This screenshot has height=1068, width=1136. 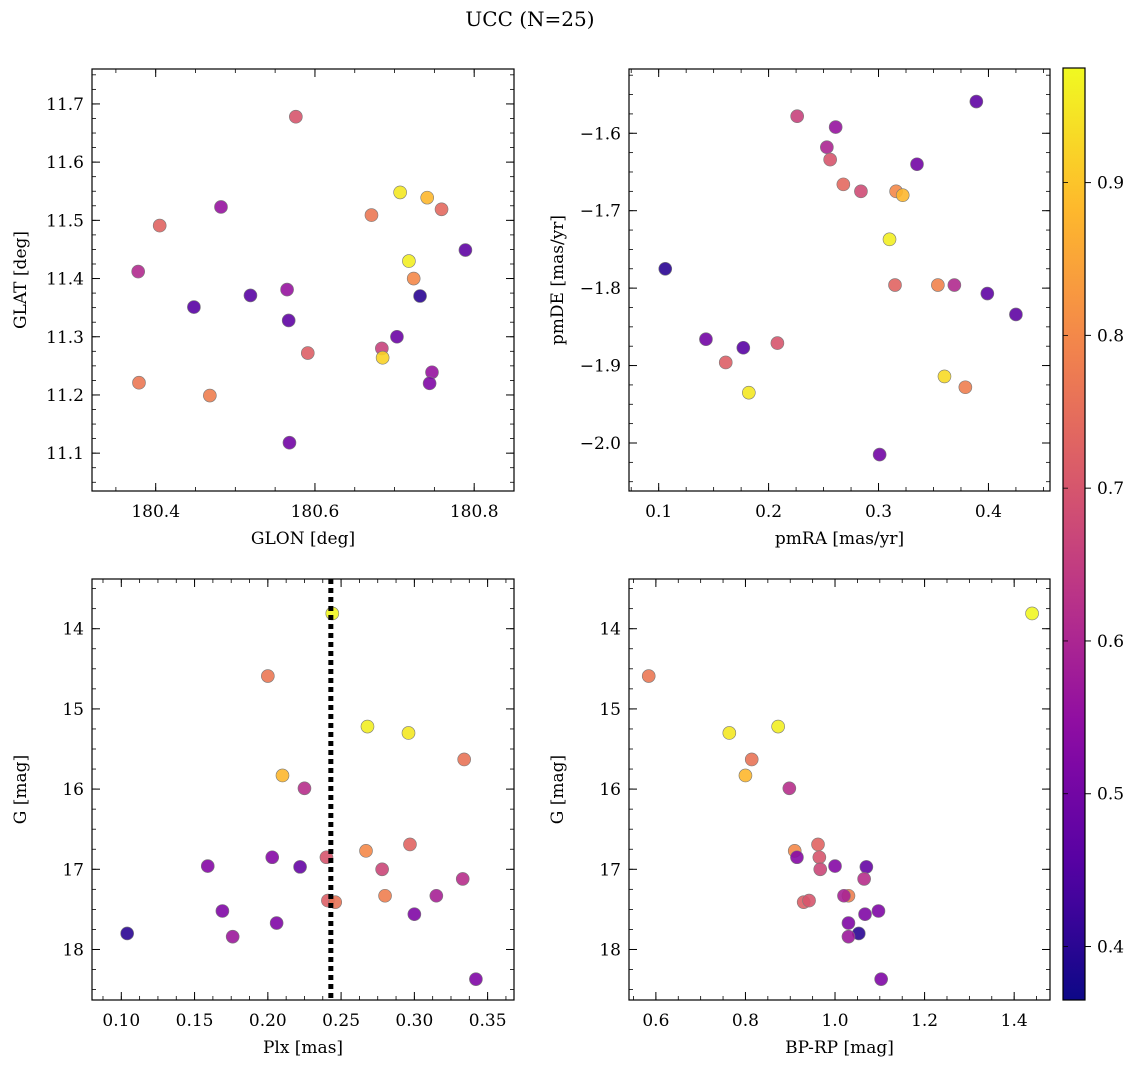 I want to click on x-axis-label: Plx [mas], so click(x=303, y=1048).